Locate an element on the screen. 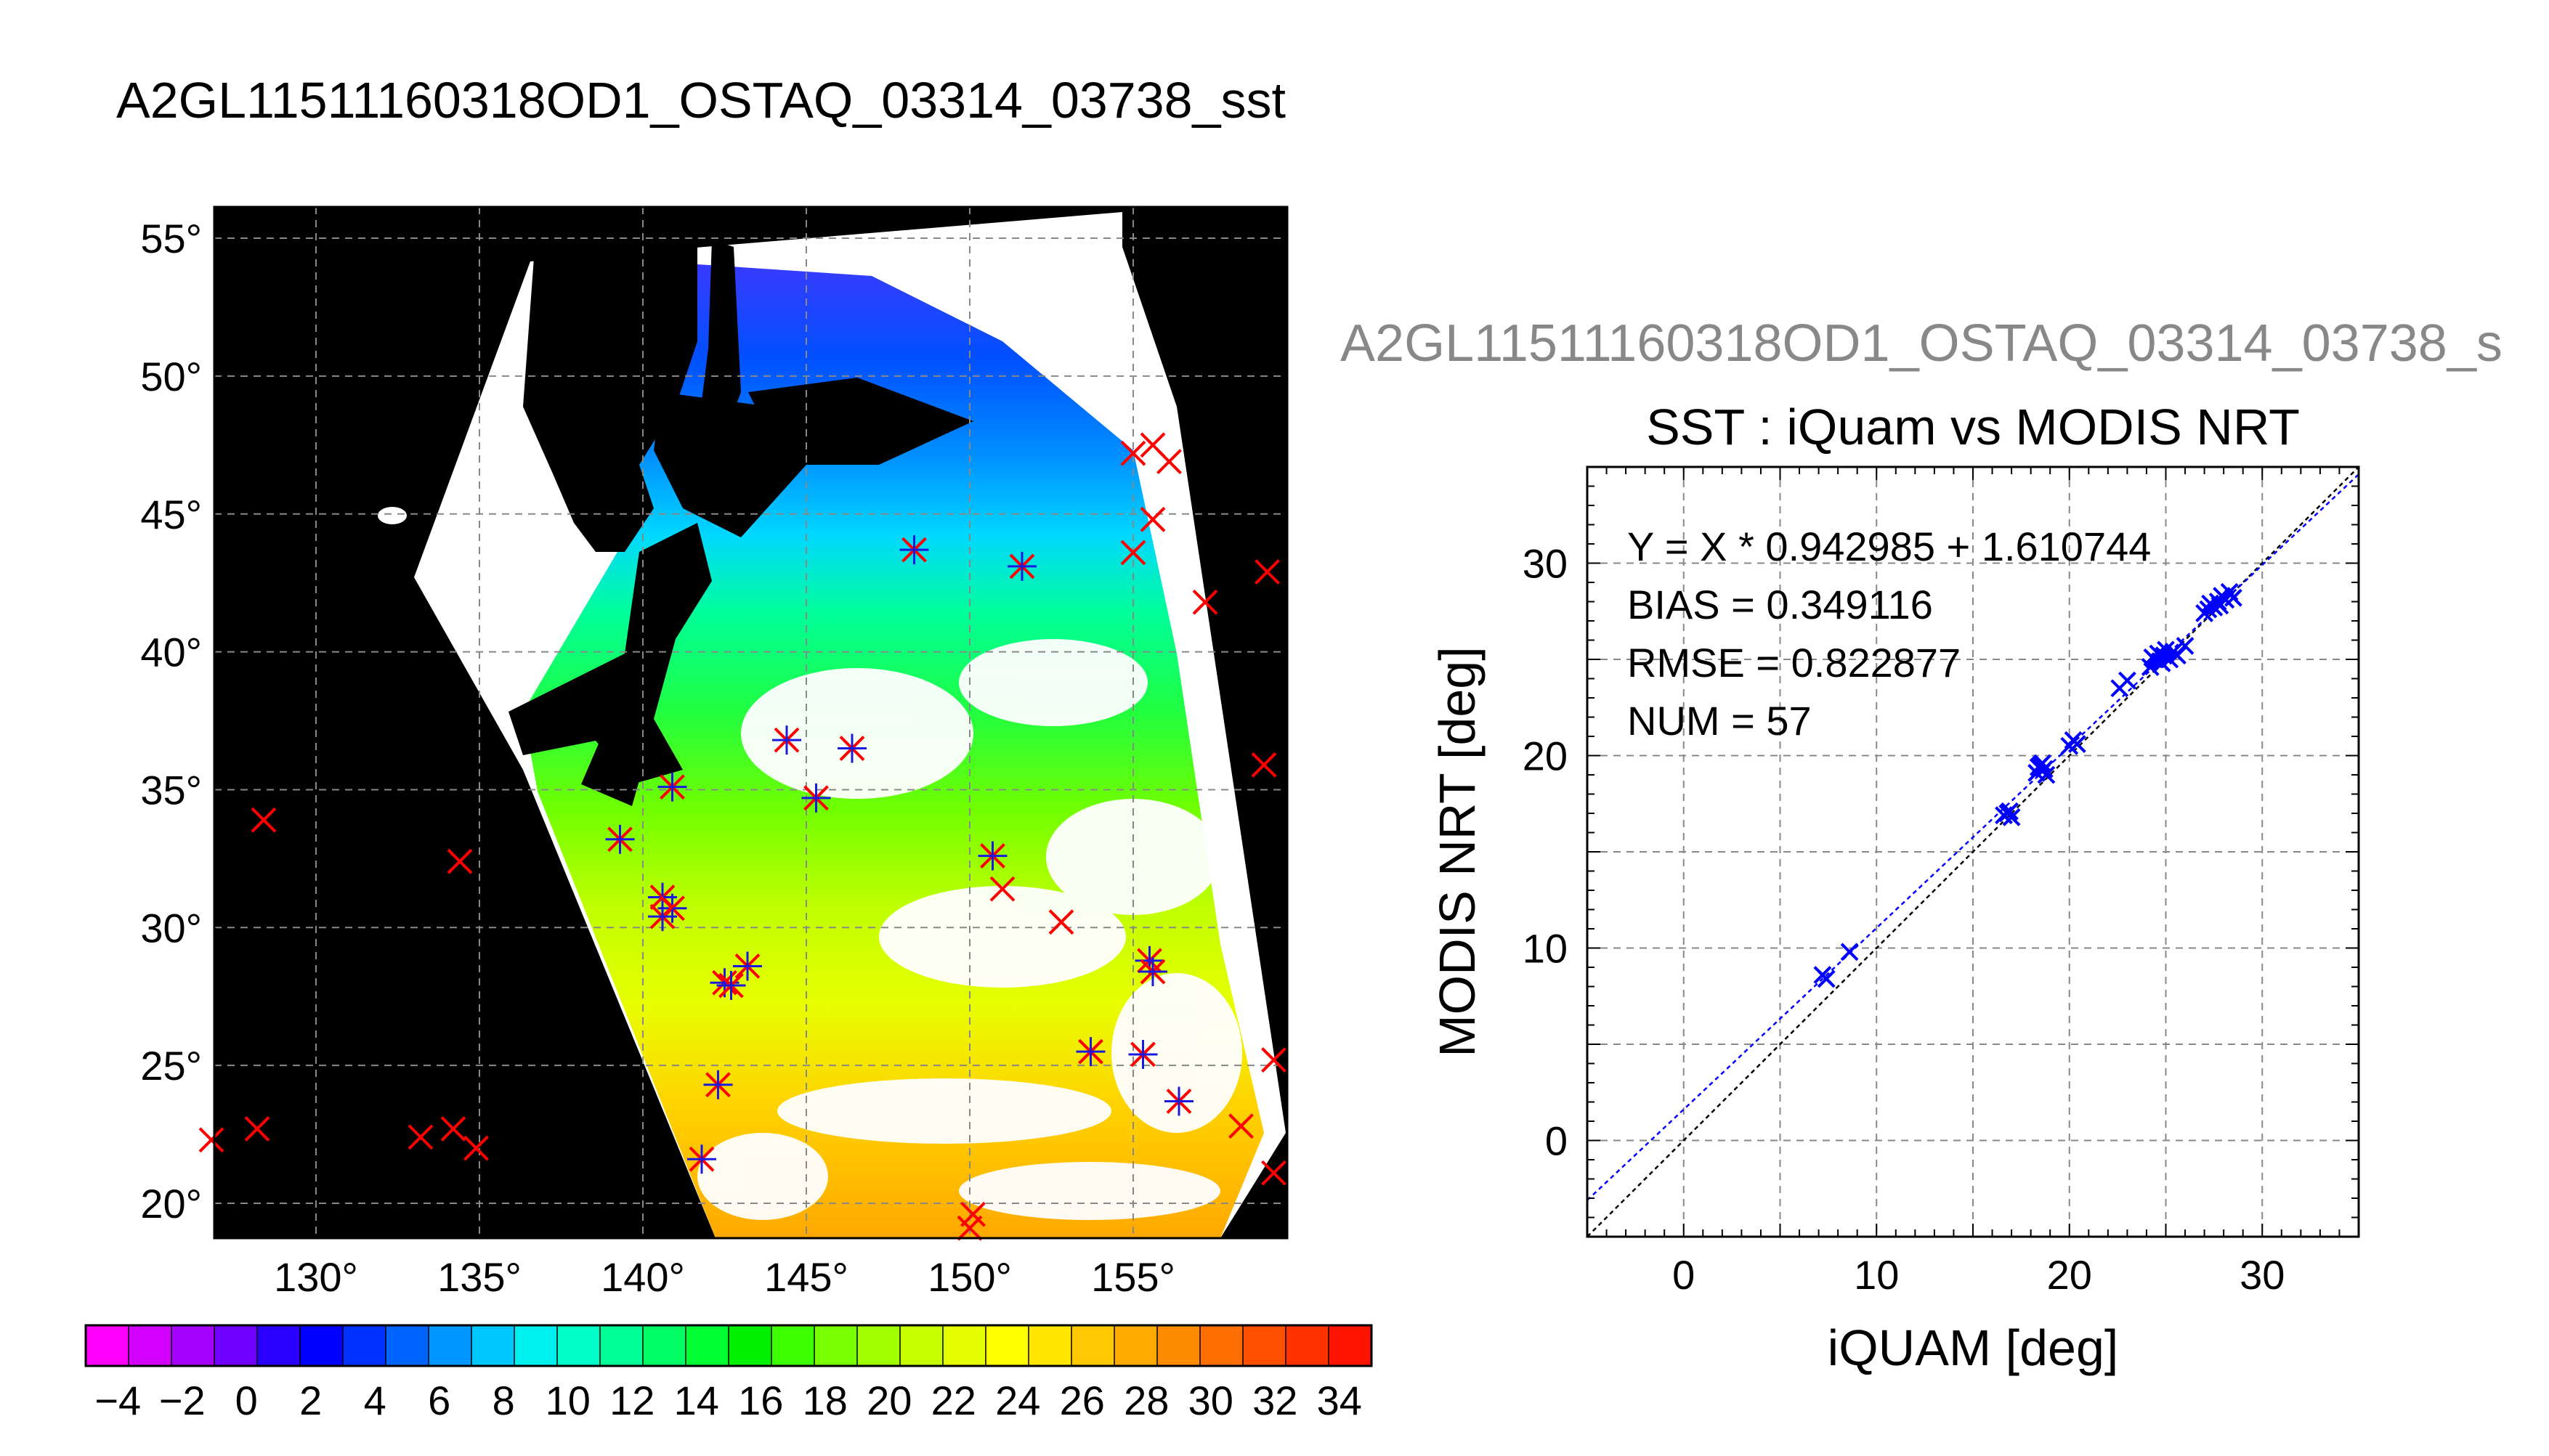  colorbar-frame is located at coordinates (729, 1345).